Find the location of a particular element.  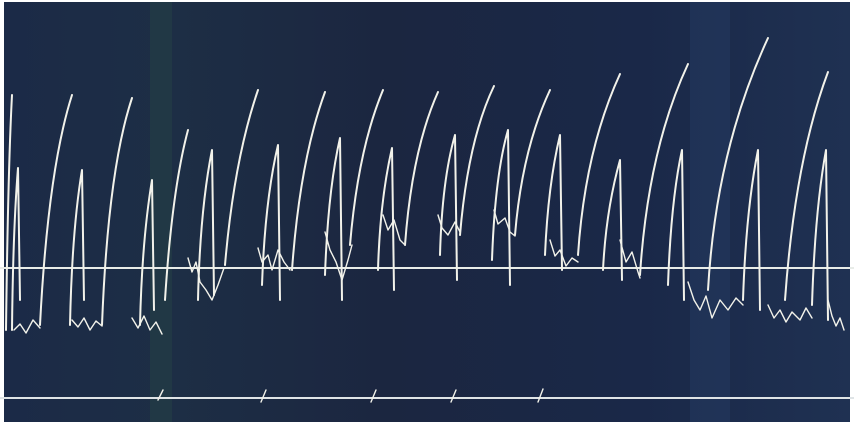

event-markers is located at coordinates (350, 395).